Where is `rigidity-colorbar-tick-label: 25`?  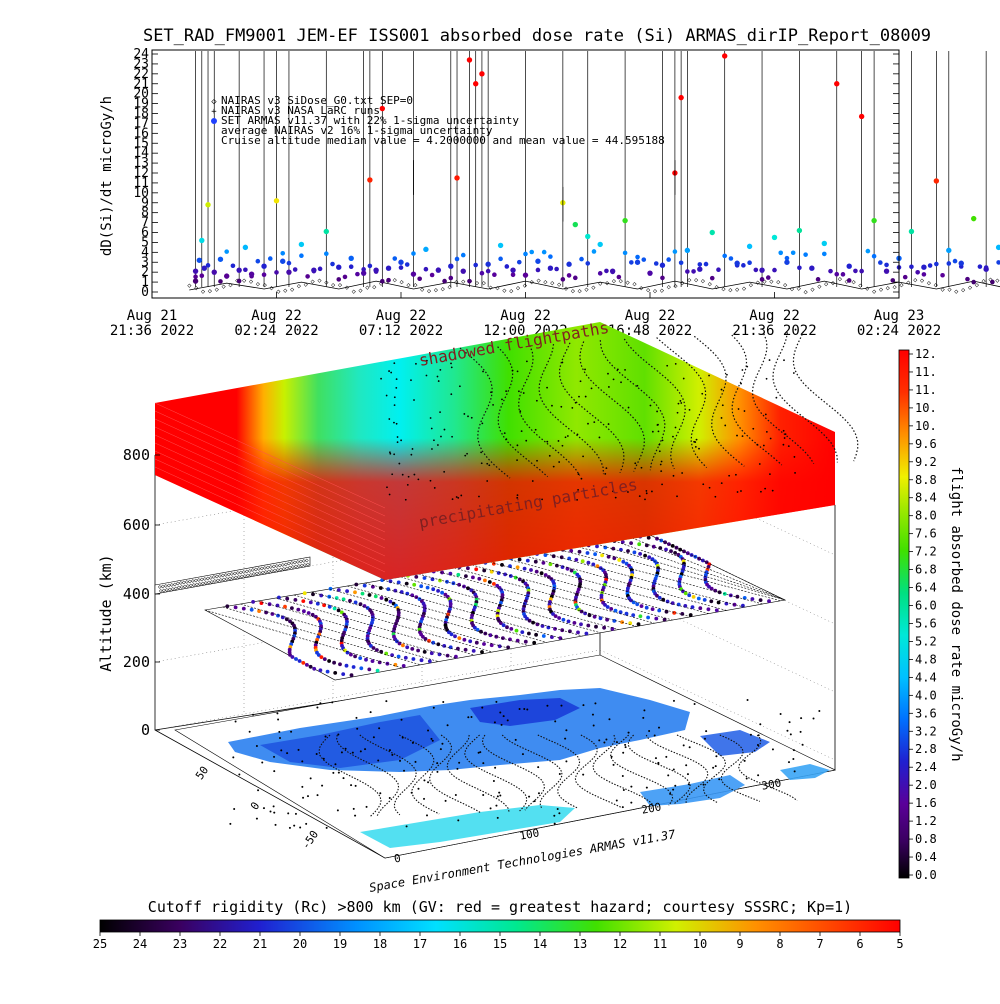 rigidity-colorbar-tick-label: 25 is located at coordinates (100, 944).